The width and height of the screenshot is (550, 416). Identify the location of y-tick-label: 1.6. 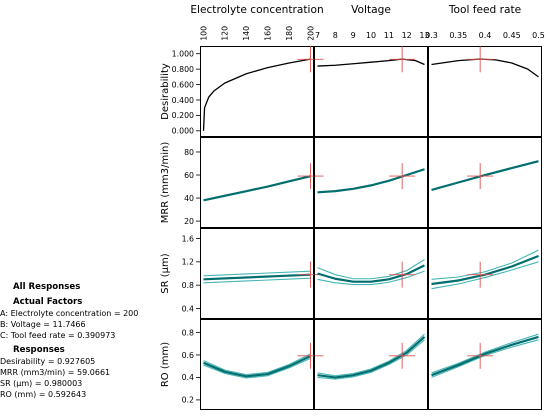
(188, 238).